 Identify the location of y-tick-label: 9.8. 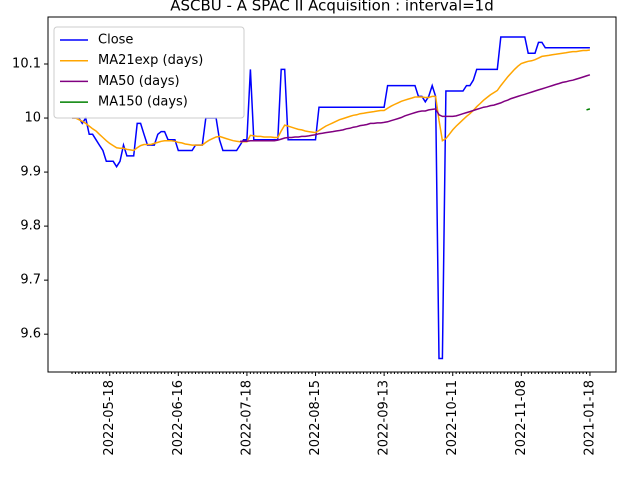
(30, 226).